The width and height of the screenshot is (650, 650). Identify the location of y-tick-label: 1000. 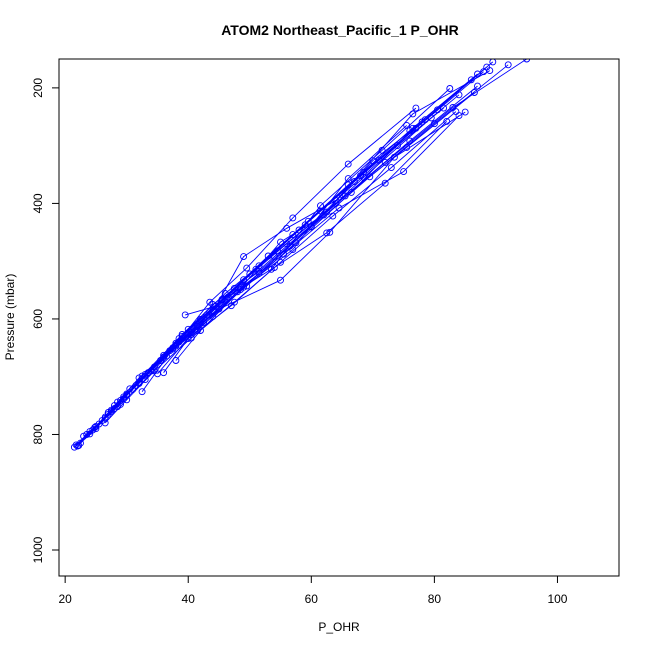
(38, 549).